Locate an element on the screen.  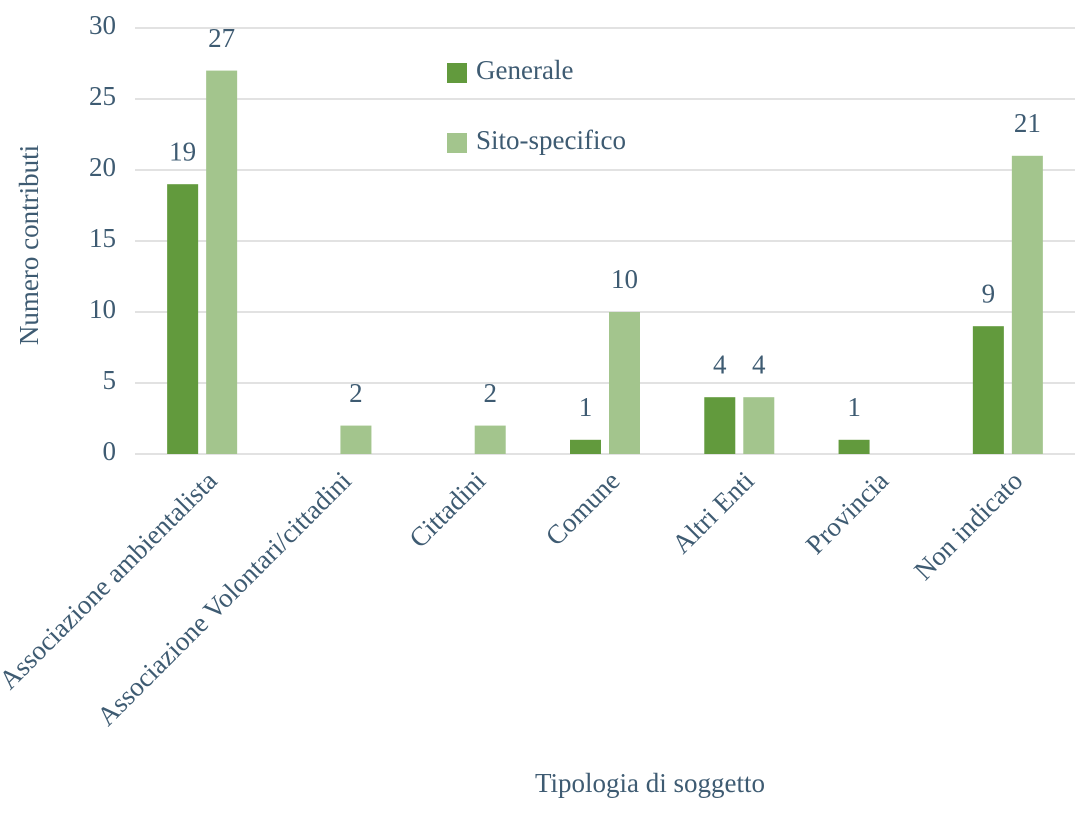
y-tick-label: 0 is located at coordinates (110, 451).